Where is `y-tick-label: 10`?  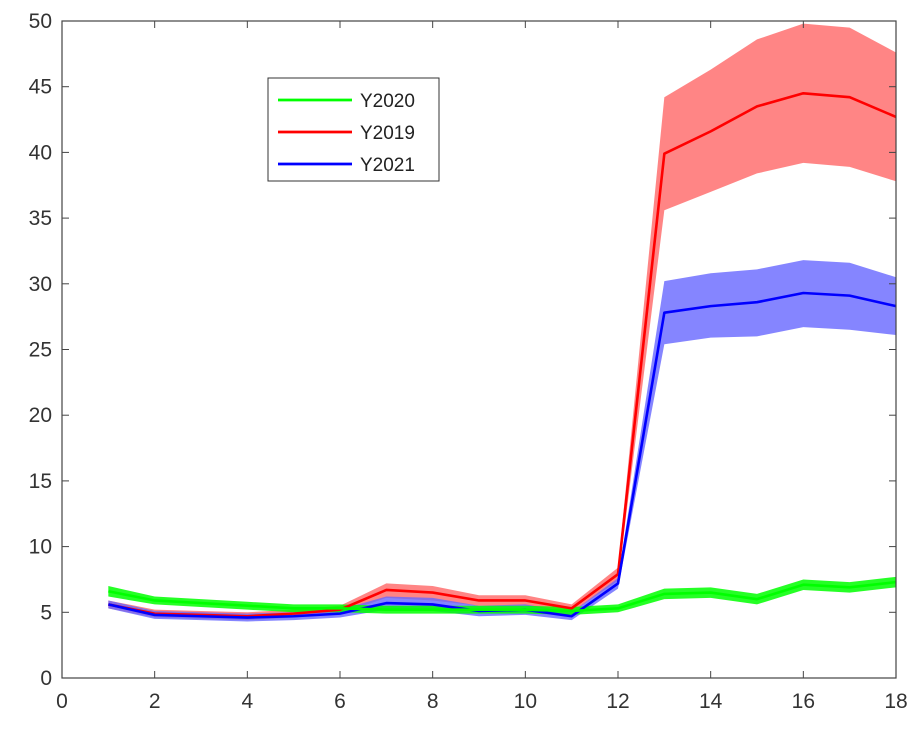
y-tick-label: 10 is located at coordinates (40, 547).